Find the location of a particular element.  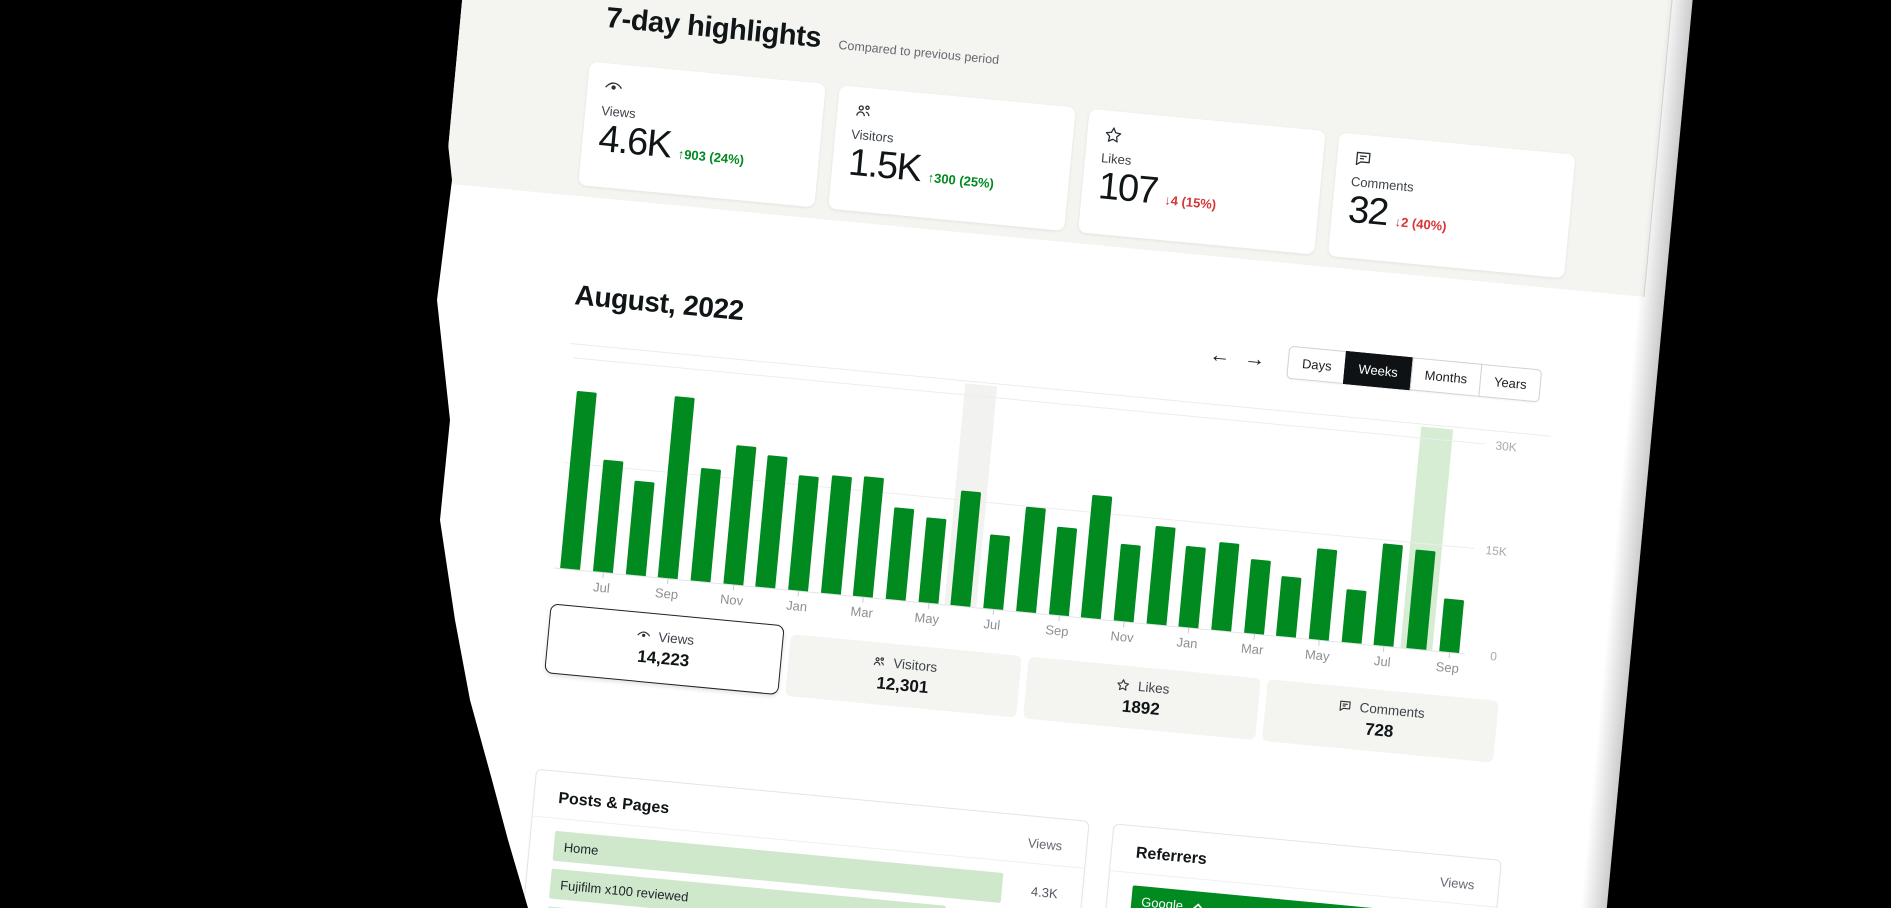

period-title: August, 2022 is located at coordinates (659, 302).